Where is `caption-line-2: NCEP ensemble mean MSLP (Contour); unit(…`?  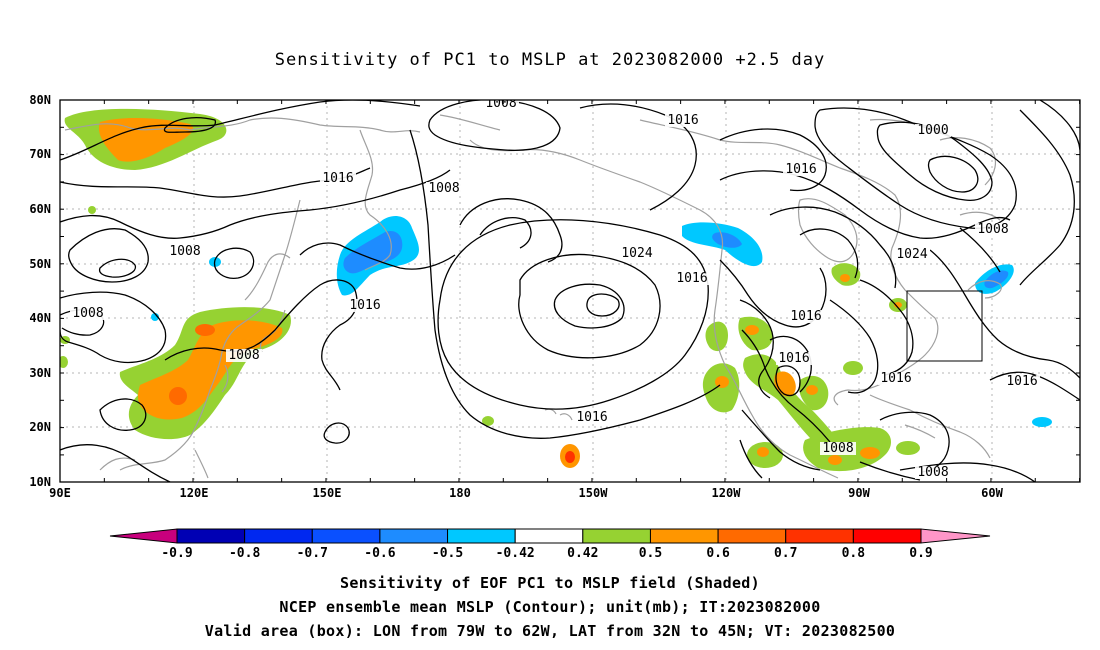
caption-line-2: NCEP ensemble mean MSLP (Contour); unit(… is located at coordinates (550, 607).